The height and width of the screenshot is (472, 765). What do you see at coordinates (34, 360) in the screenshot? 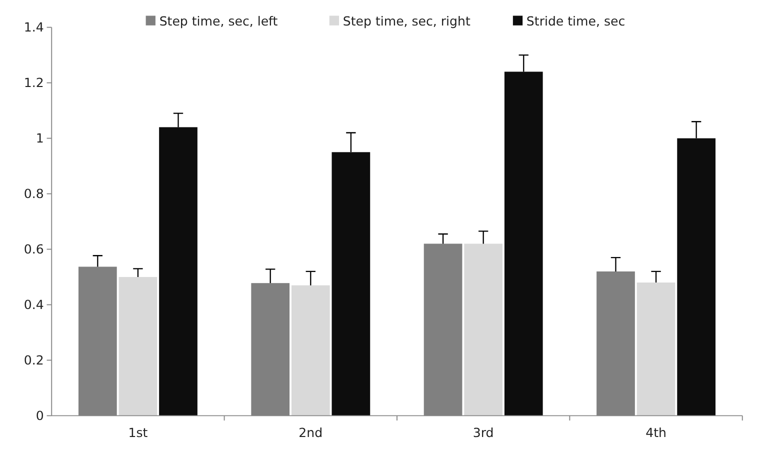
I see `y-tick-label: 0.2` at bounding box center [34, 360].